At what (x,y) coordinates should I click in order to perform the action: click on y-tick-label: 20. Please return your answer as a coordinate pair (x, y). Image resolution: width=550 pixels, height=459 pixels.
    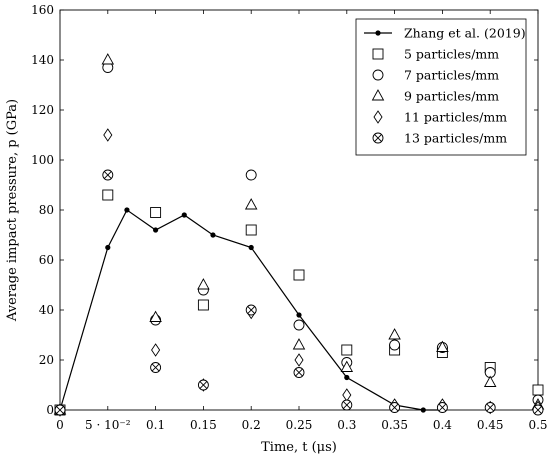
    Looking at the image, I should click on (46, 360).